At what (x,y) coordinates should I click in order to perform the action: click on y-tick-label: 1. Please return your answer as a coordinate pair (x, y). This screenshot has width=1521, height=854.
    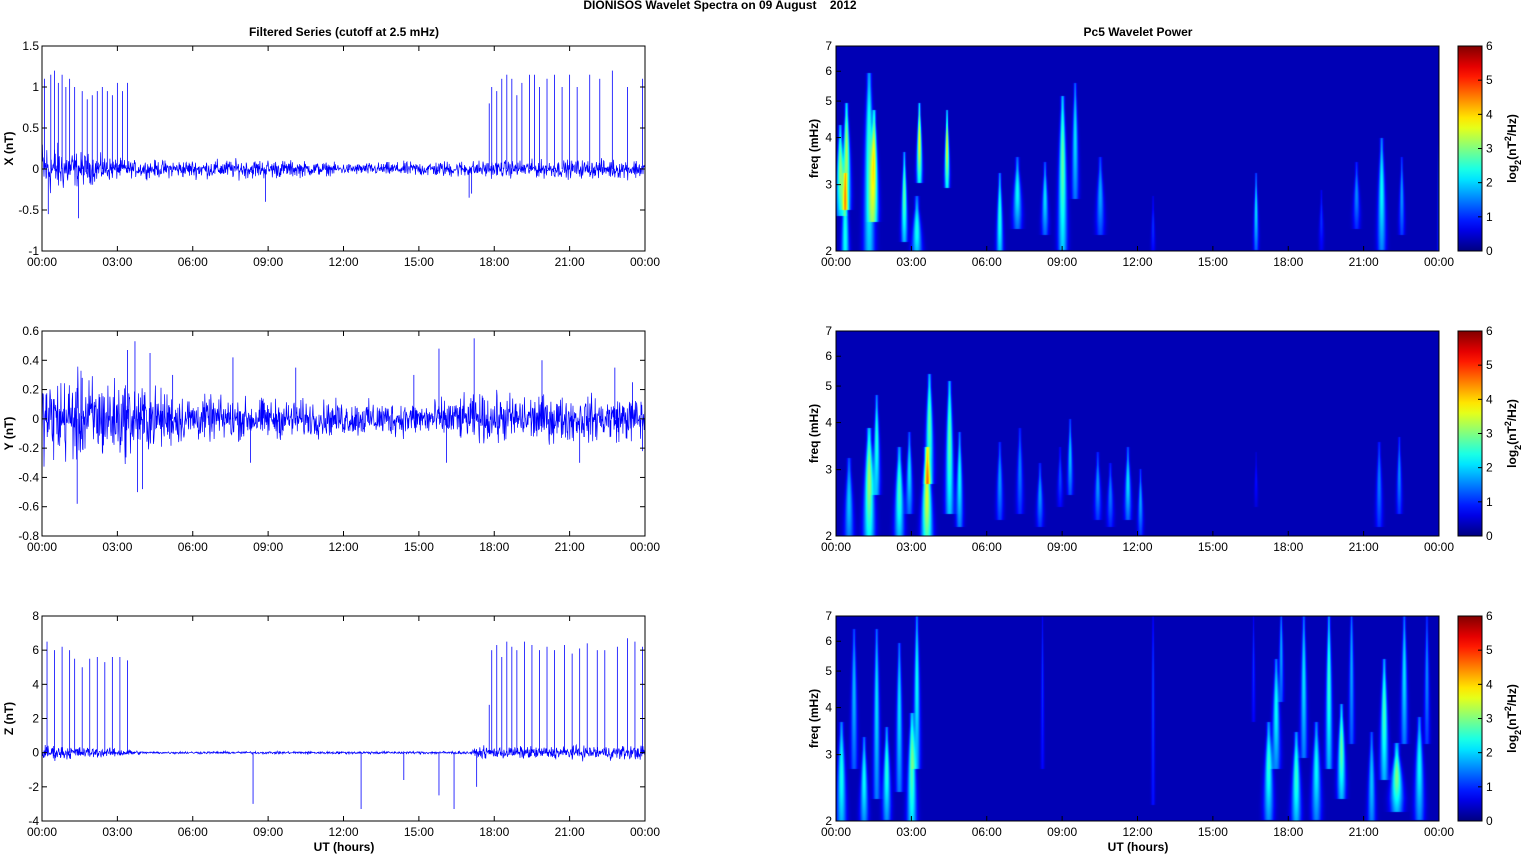
    Looking at the image, I should click on (35, 87).